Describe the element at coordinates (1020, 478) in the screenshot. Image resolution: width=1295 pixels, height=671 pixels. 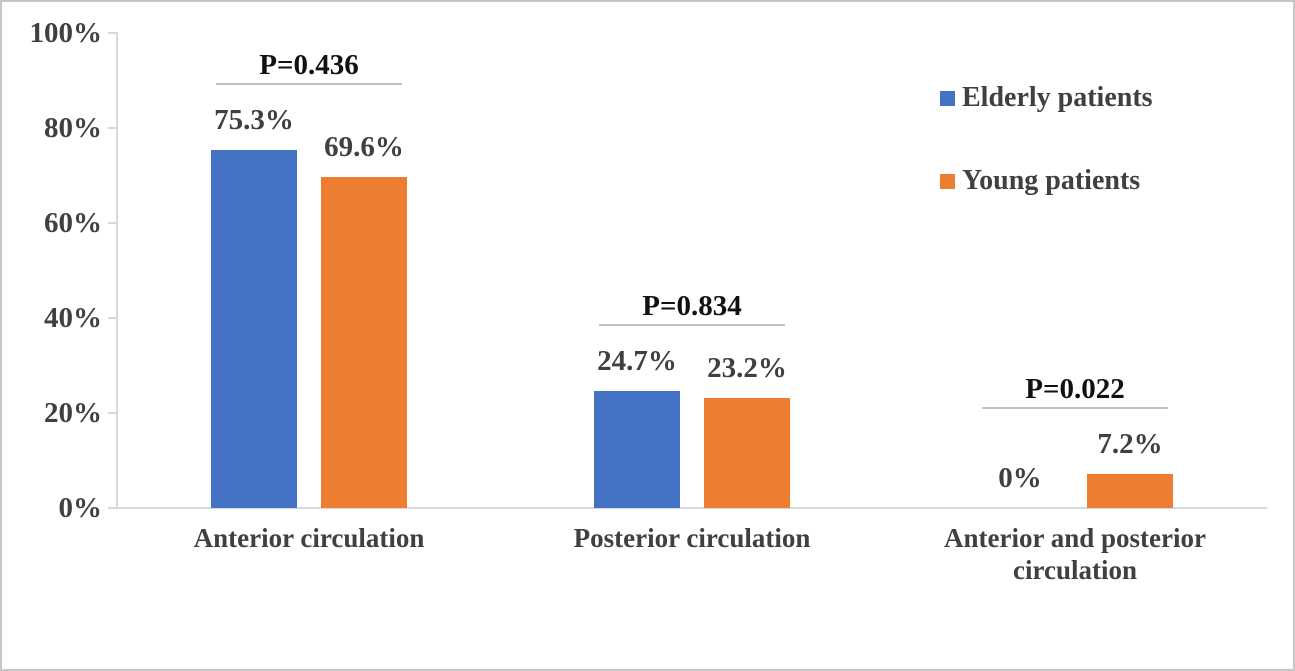
I see `bar-value-label: 0%` at that location.